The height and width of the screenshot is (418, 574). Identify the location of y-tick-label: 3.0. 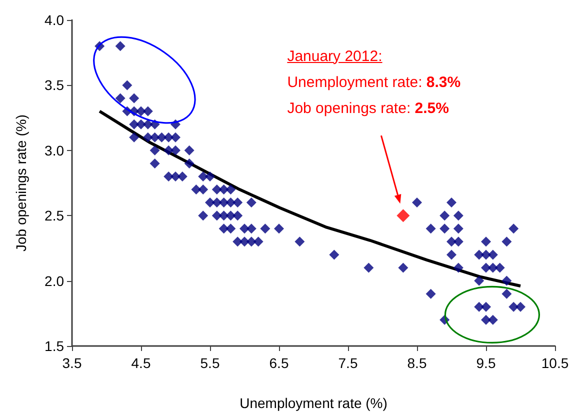
(54, 150).